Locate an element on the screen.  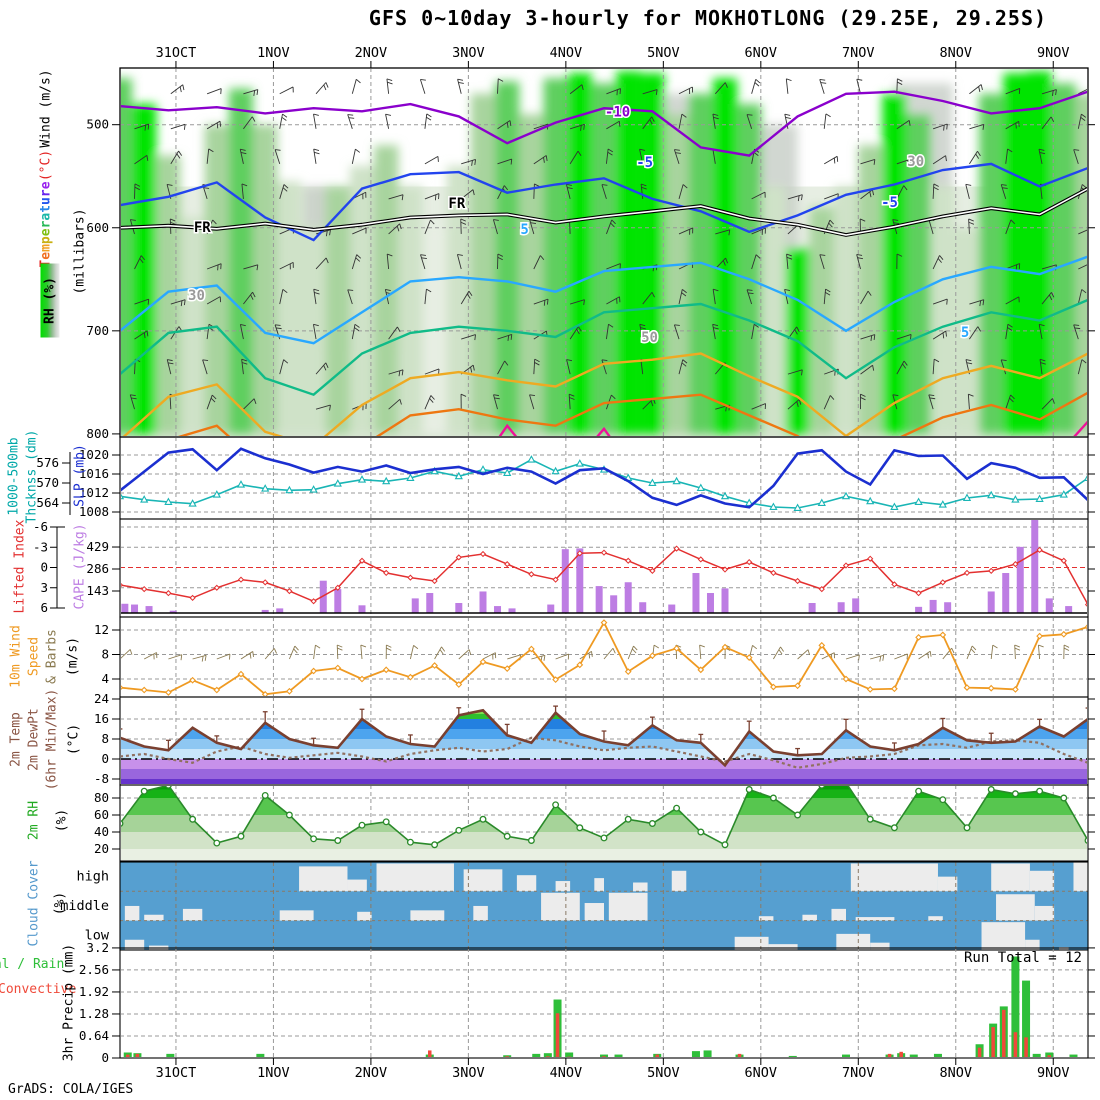
svg-text: 286 is located at coordinates (97, 568).